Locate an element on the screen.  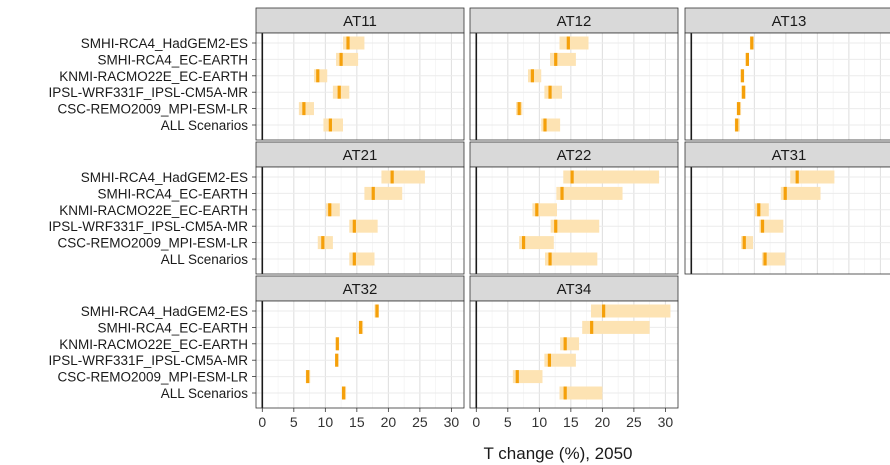
facet-at32: AT32 is located at coordinates (360, 342).